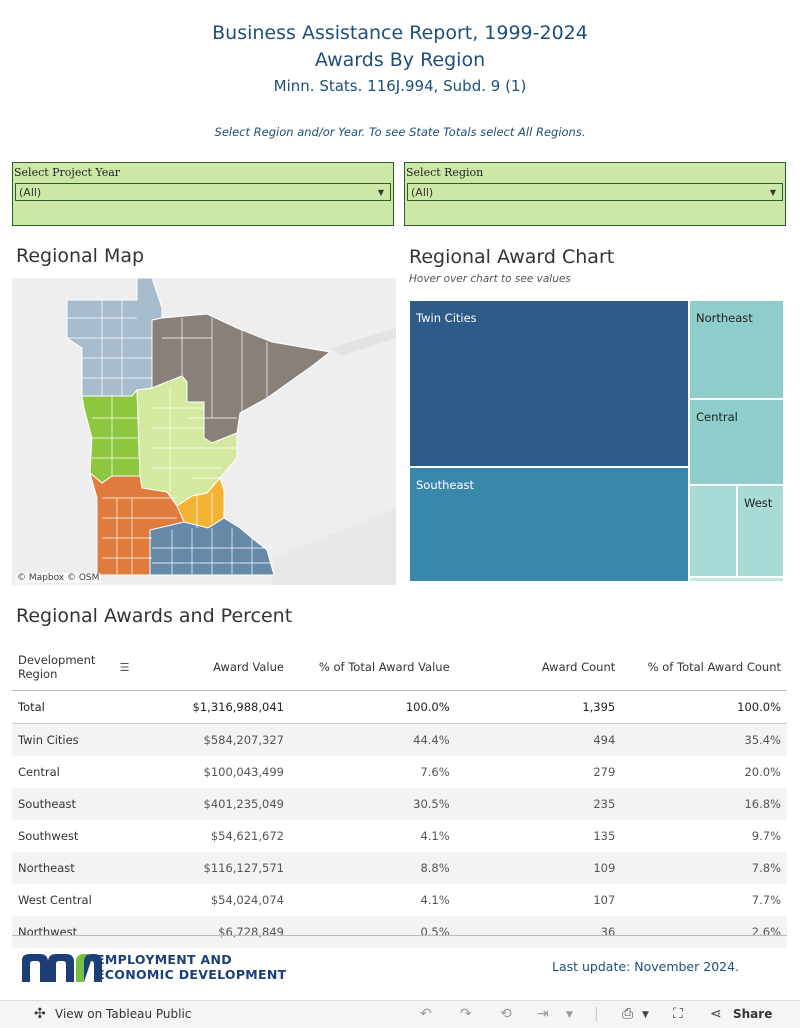 Image resolution: width=800 pixels, height=1028 pixels. Describe the element at coordinates (124, 667) in the screenshot. I see `sort-icon: ☰` at that location.